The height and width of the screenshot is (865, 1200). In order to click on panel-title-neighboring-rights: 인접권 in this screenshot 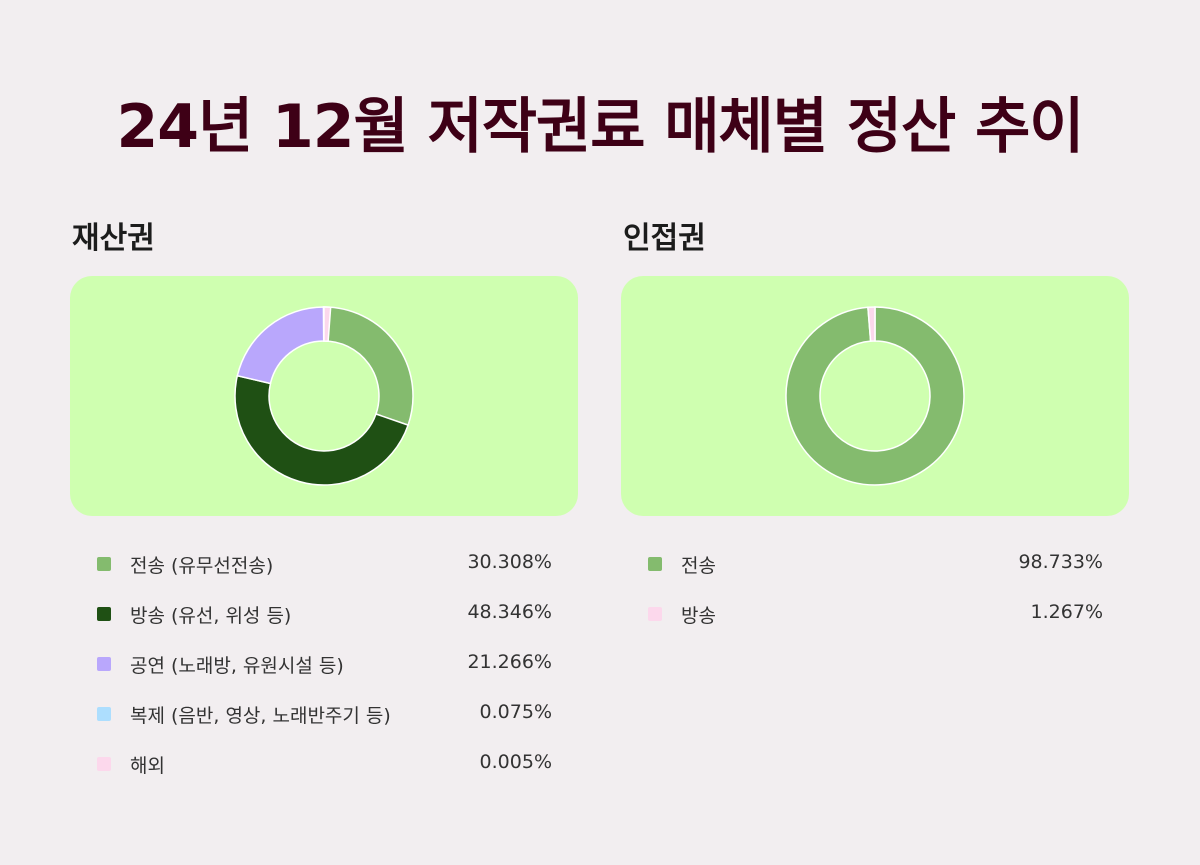, I will do `click(664, 238)`.